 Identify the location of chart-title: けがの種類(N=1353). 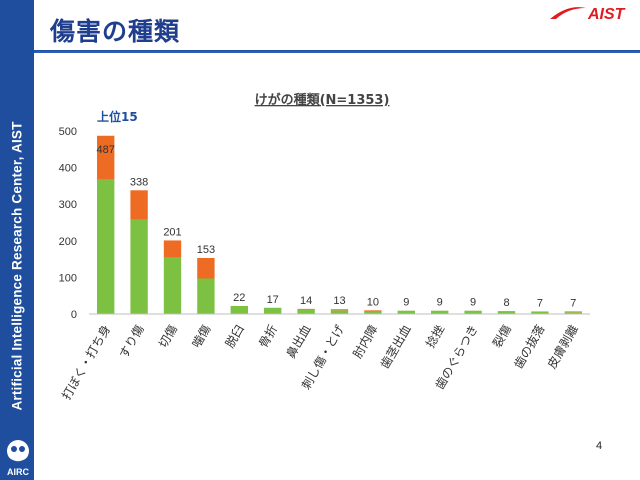
(322, 100).